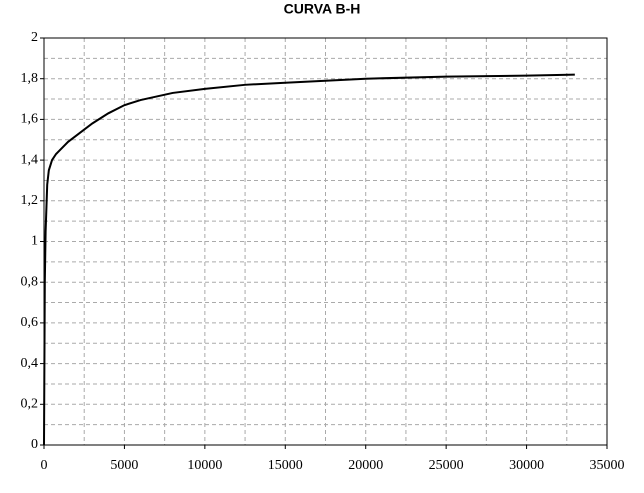 This screenshot has width=644, height=493. I want to click on y-tick-label: 1,2, so click(30, 200).